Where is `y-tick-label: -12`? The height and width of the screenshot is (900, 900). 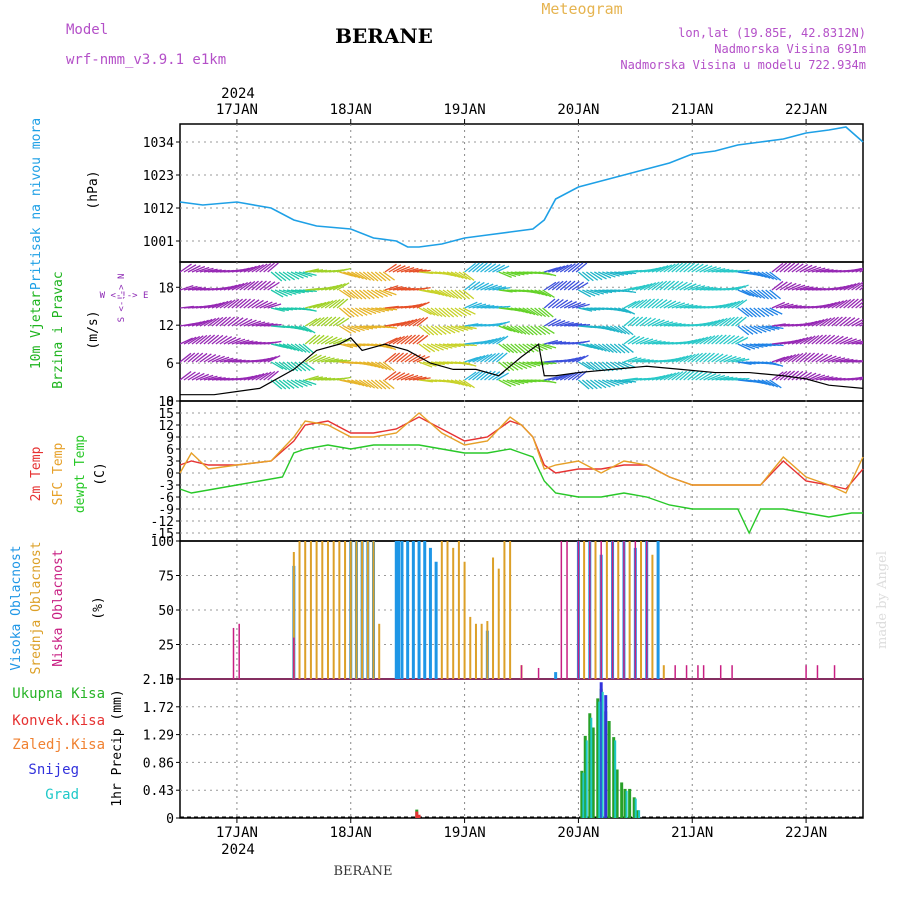
y-tick-label: -12 is located at coordinates (162, 522).